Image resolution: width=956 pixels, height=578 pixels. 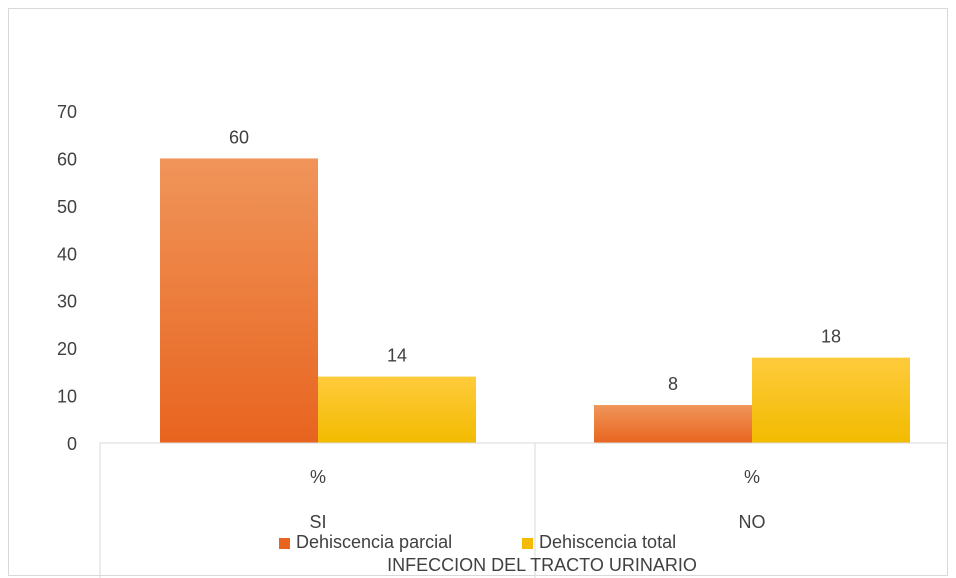 What do you see at coordinates (673, 424) in the screenshot?
I see `bar-parcial-no` at bounding box center [673, 424].